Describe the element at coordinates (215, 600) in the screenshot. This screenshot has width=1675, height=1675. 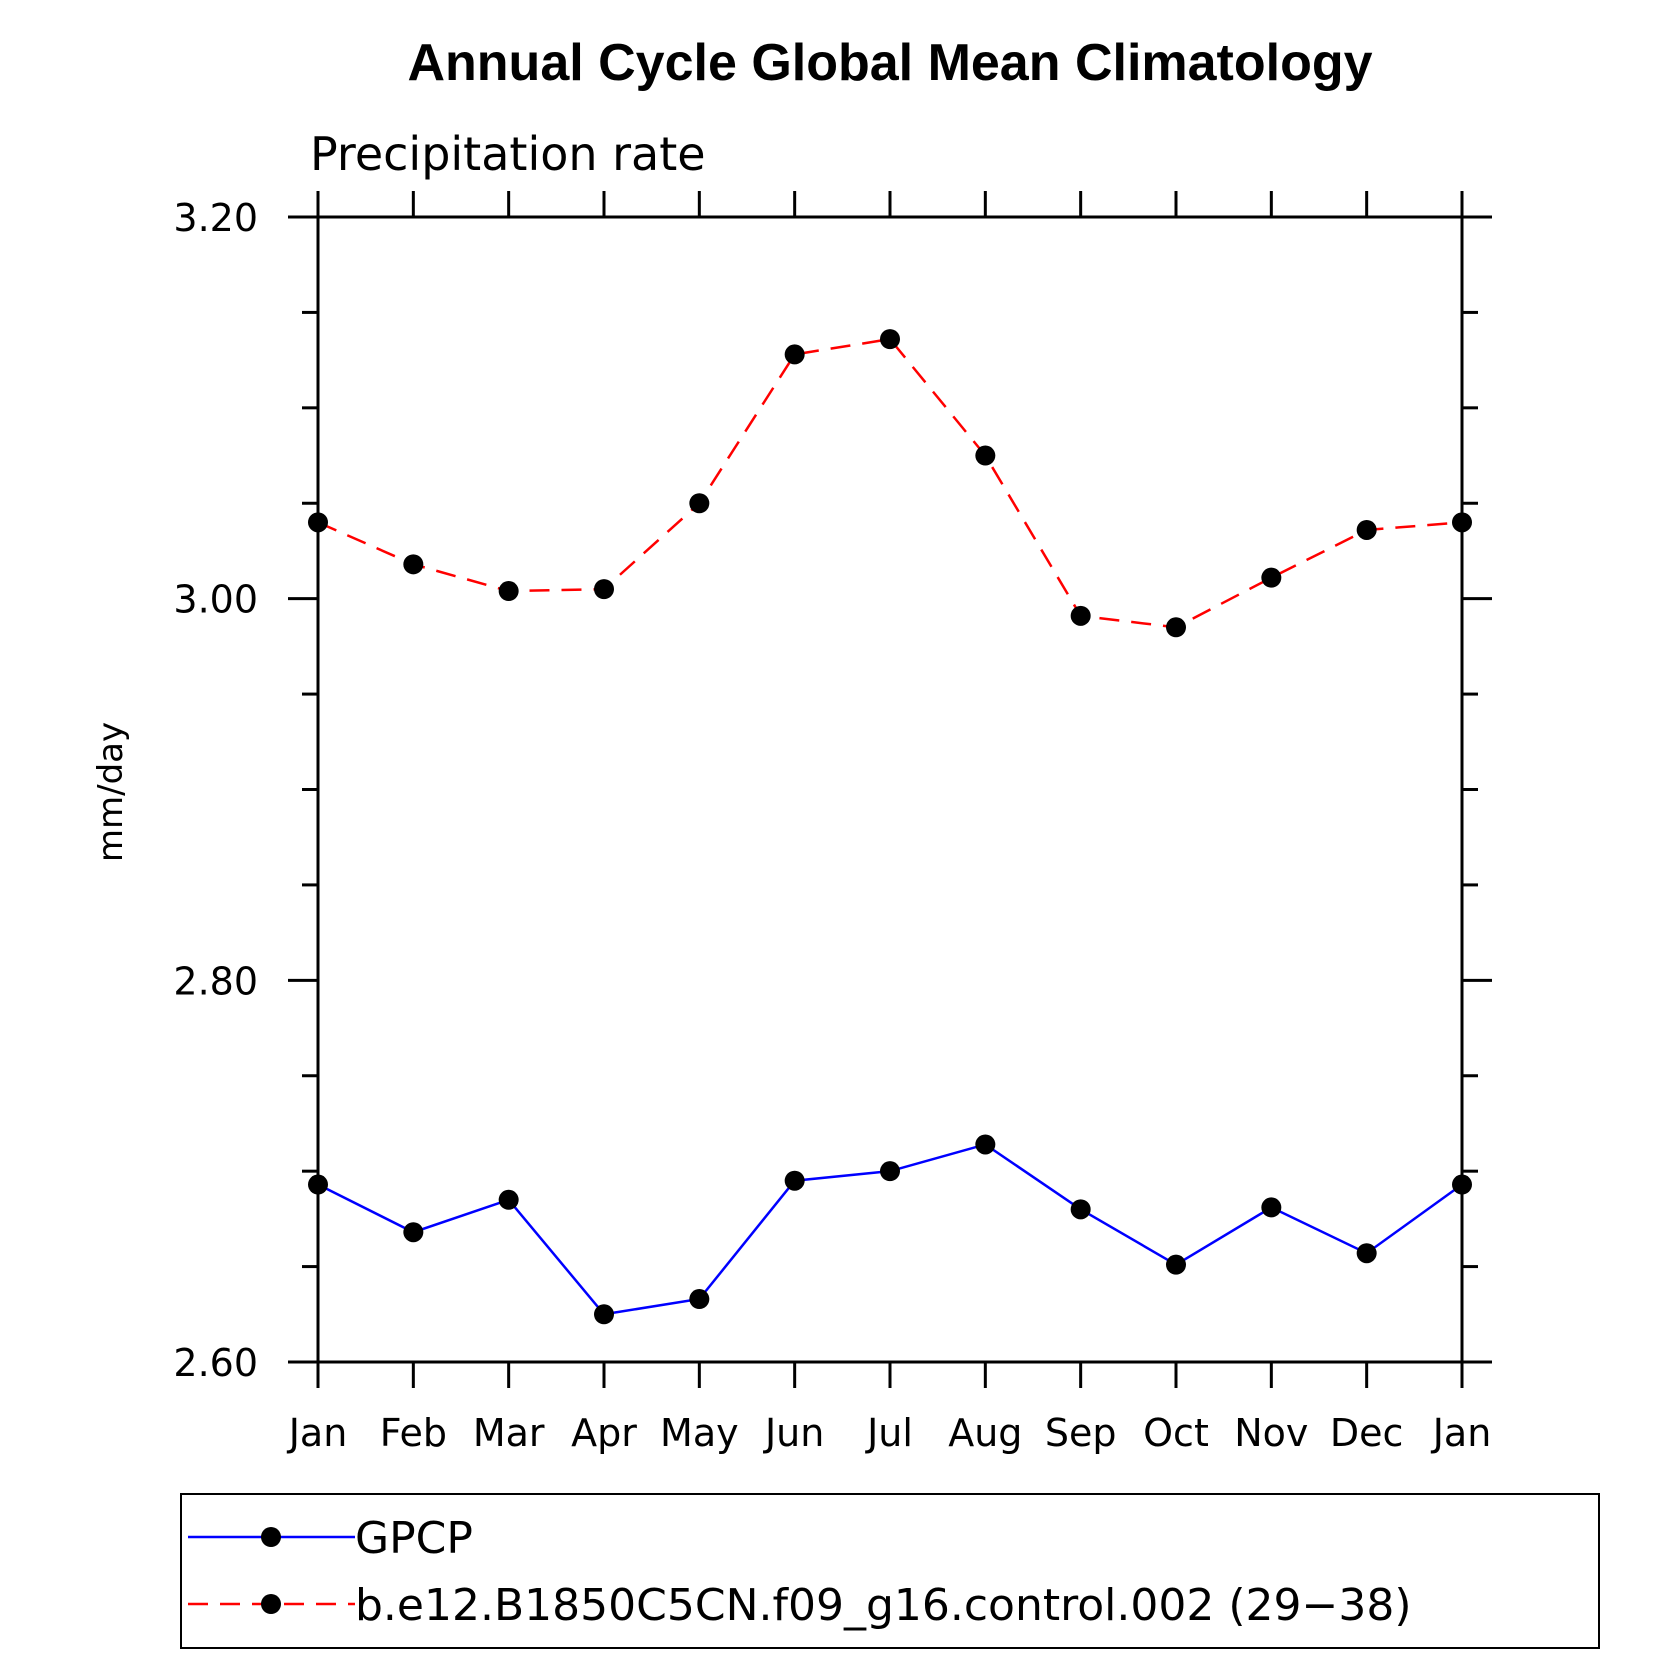
I see `y-tick-label-2: 3.00` at that location.